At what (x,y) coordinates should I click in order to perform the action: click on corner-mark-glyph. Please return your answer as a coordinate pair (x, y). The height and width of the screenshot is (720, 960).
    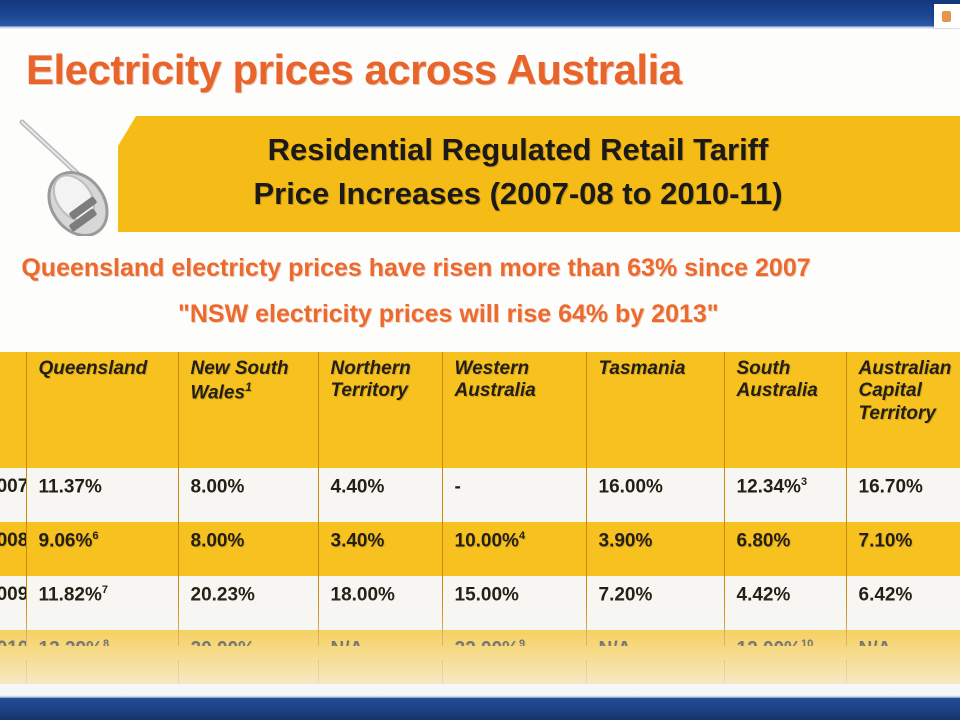
    Looking at the image, I should click on (946, 16).